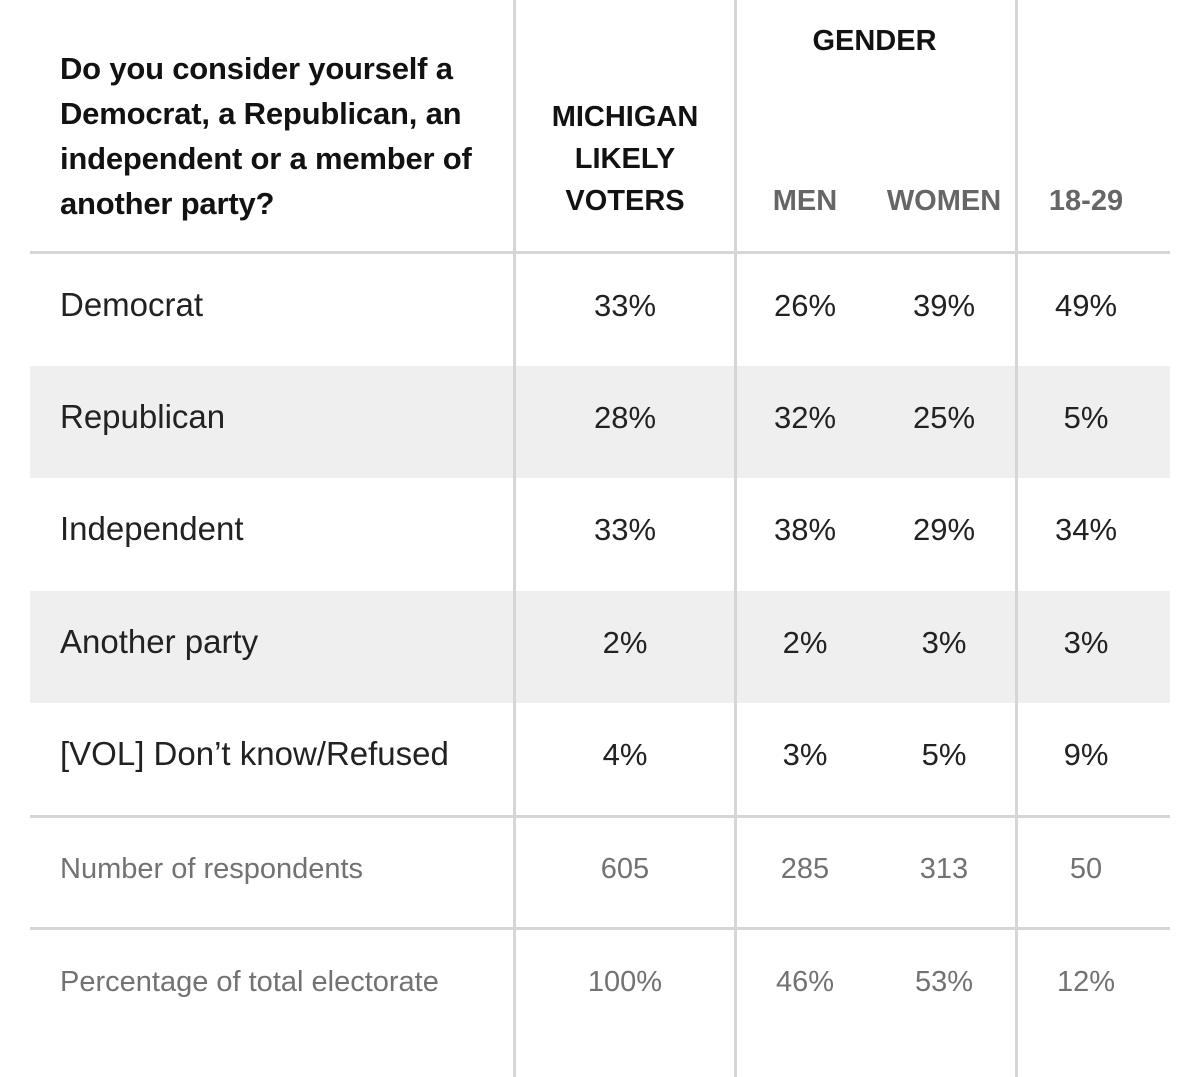  What do you see at coordinates (944, 754) in the screenshot?
I see `data-cell-4-2: 5%` at bounding box center [944, 754].